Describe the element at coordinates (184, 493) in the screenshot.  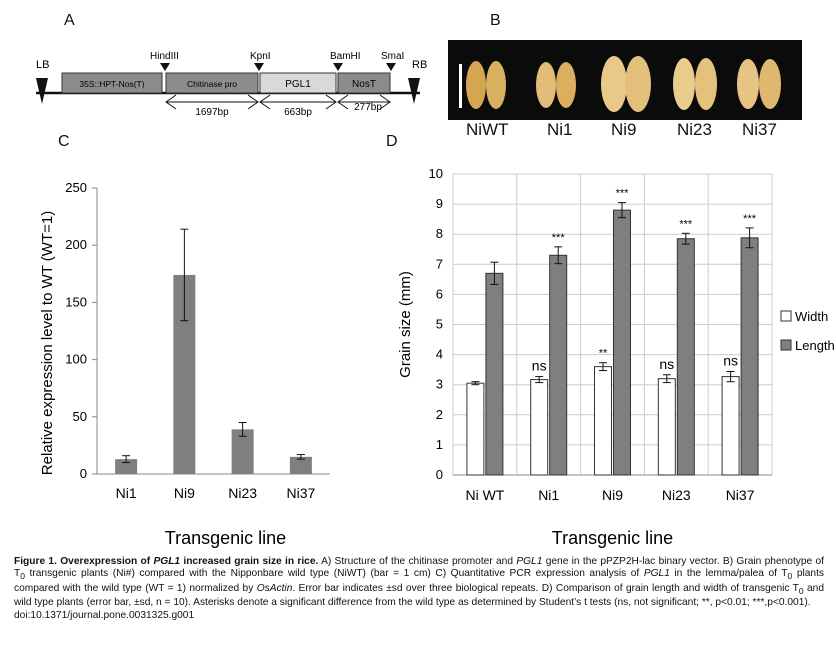
I see `c-x-tick-label: Ni9` at that location.